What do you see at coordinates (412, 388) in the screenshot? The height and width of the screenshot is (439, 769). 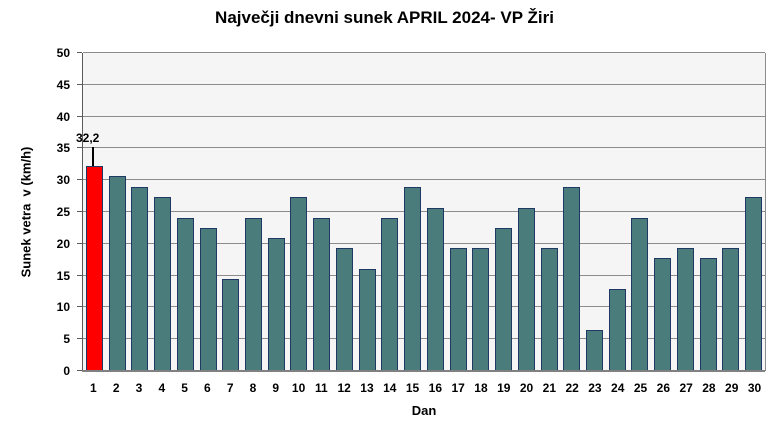 I see `x-tick-label-15: 15` at bounding box center [412, 388].